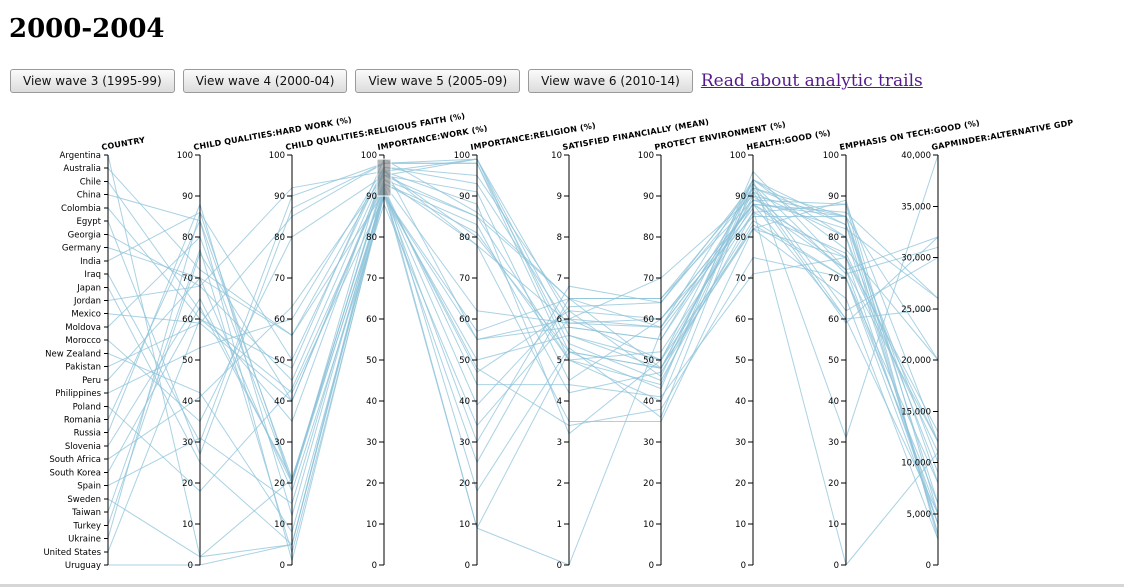  I want to click on tick-label: Iraq, so click(92, 275).